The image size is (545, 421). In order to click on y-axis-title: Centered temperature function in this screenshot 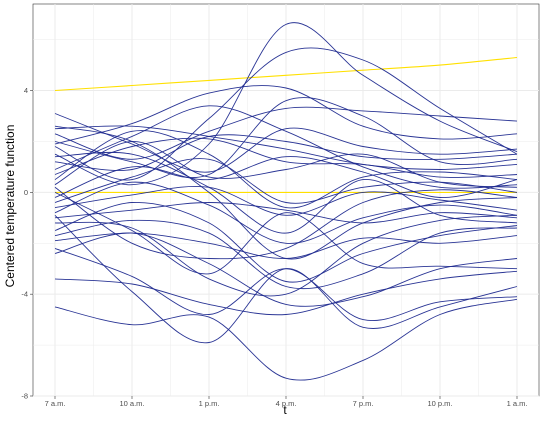, I will do `click(10, 206)`.